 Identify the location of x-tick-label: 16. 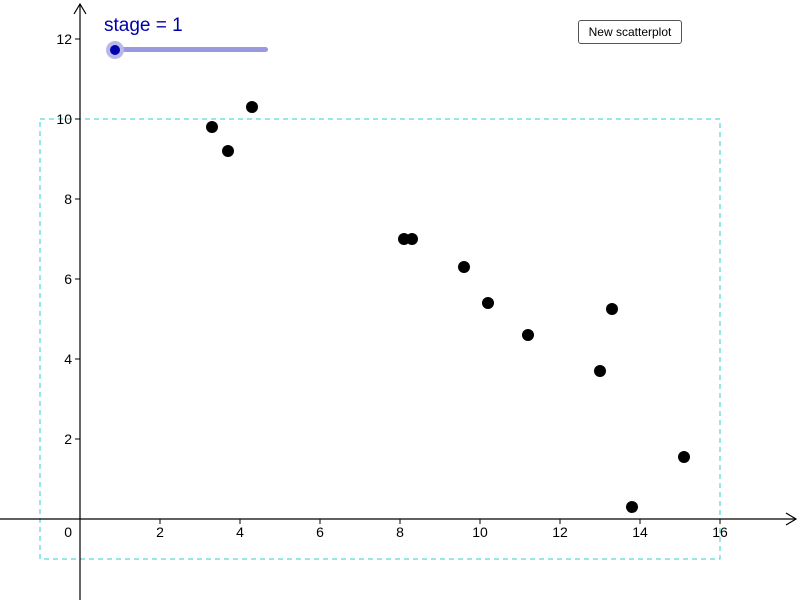
(720, 532).